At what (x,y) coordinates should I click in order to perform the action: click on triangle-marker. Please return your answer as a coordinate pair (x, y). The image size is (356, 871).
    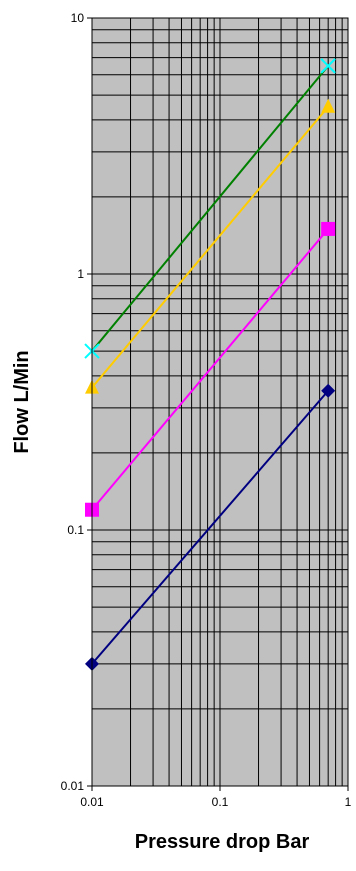
    Looking at the image, I should click on (328, 105).